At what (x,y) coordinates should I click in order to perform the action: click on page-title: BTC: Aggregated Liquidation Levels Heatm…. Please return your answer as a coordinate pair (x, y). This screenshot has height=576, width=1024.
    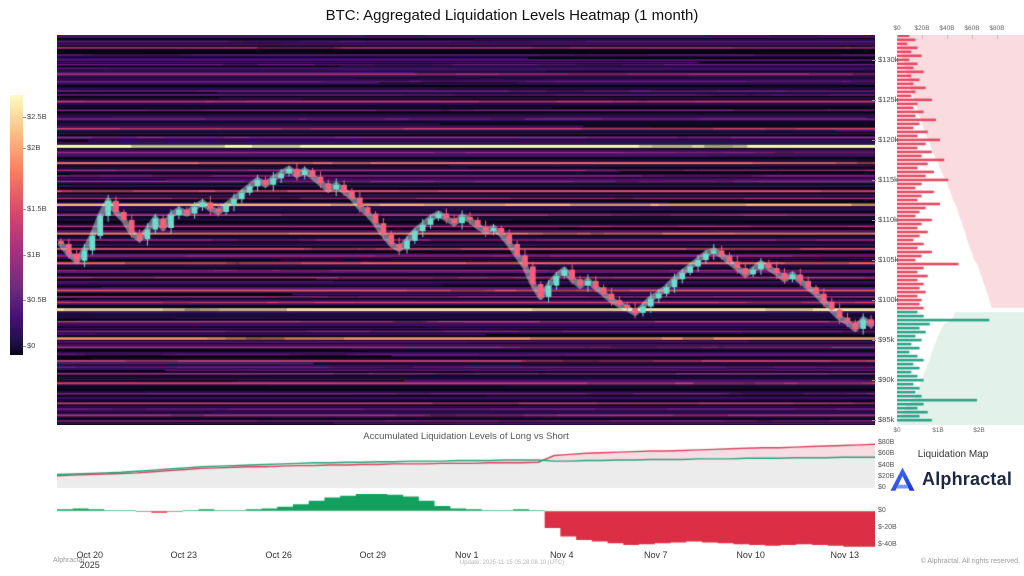
    Looking at the image, I should click on (512, 15).